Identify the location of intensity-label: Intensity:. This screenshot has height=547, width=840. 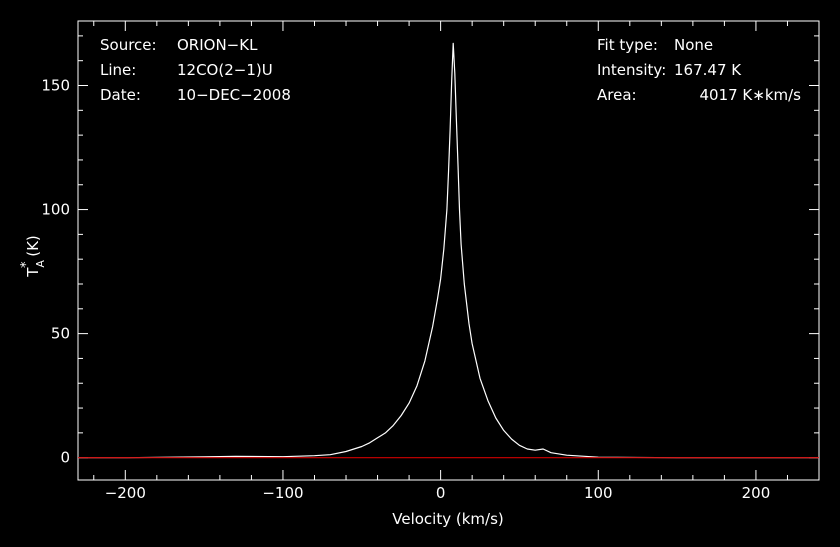
(631, 70).